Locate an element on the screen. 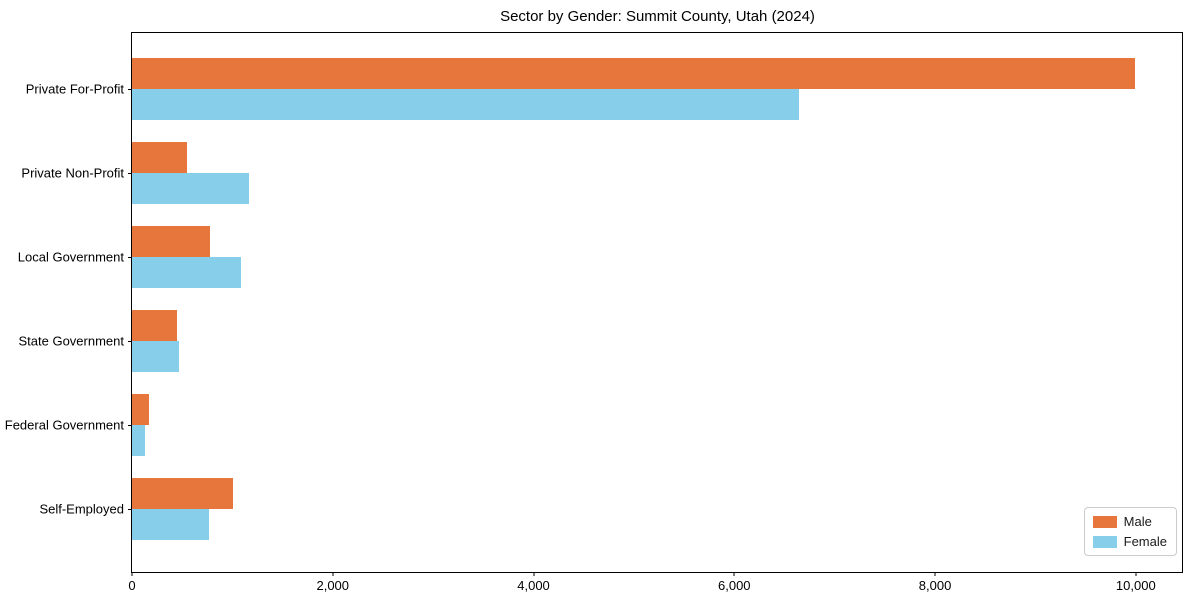  y-axis-label-0: Private For-Profit is located at coordinates (74, 89).